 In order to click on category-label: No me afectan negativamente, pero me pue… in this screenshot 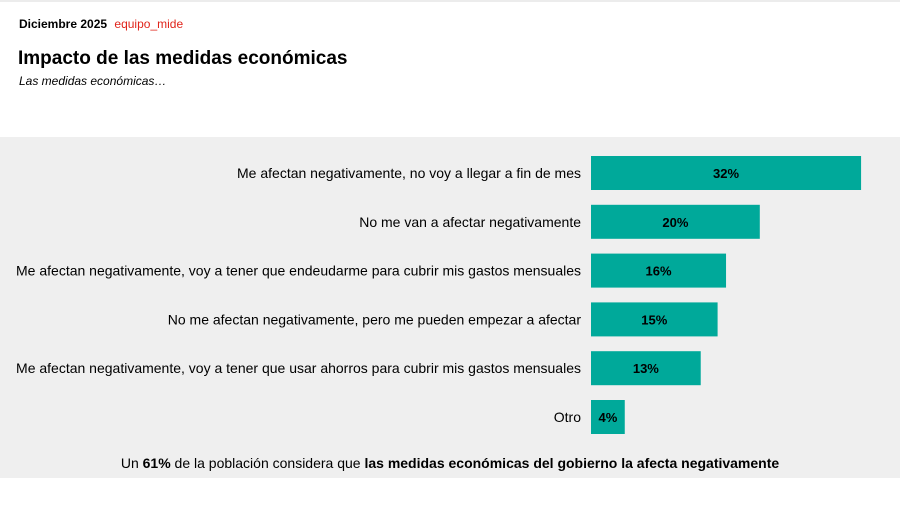, I will do `click(375, 319)`.